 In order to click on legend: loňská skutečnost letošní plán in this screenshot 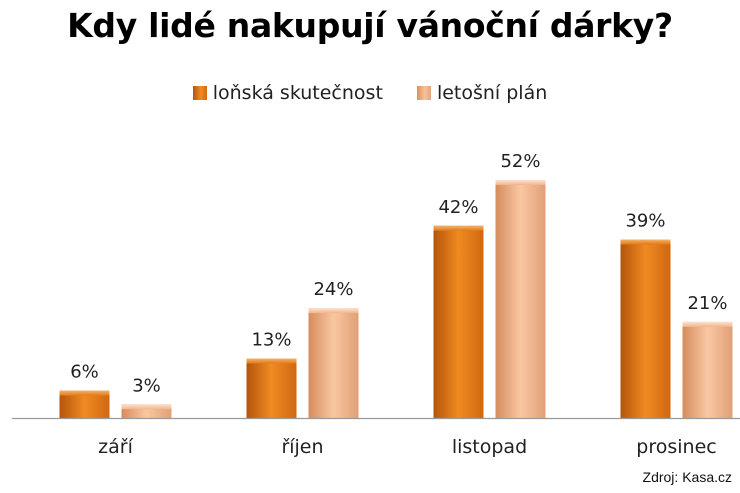, I will do `click(370, 93)`.